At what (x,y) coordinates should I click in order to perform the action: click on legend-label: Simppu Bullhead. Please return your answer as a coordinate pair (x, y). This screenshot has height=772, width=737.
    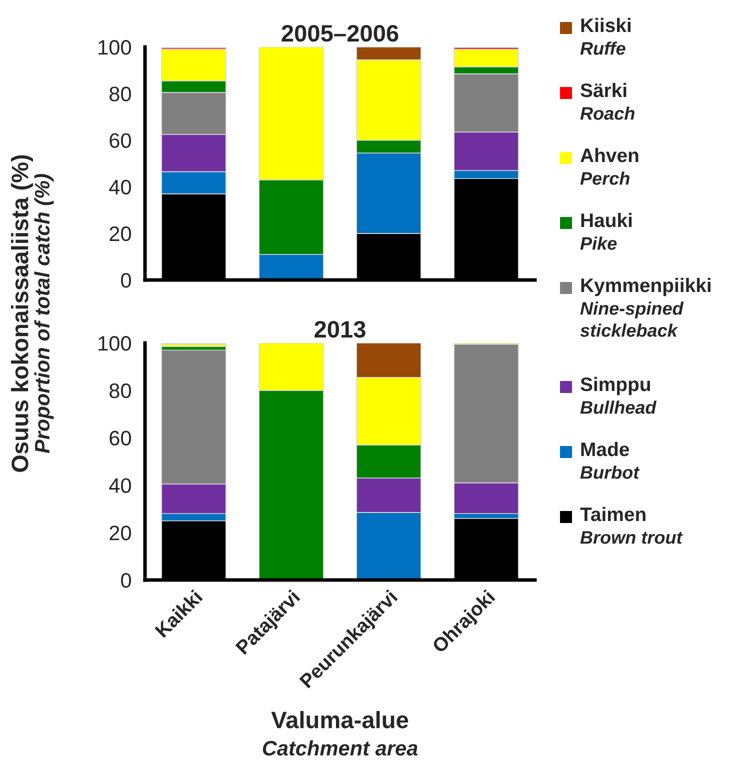
    Looking at the image, I should click on (618, 395).